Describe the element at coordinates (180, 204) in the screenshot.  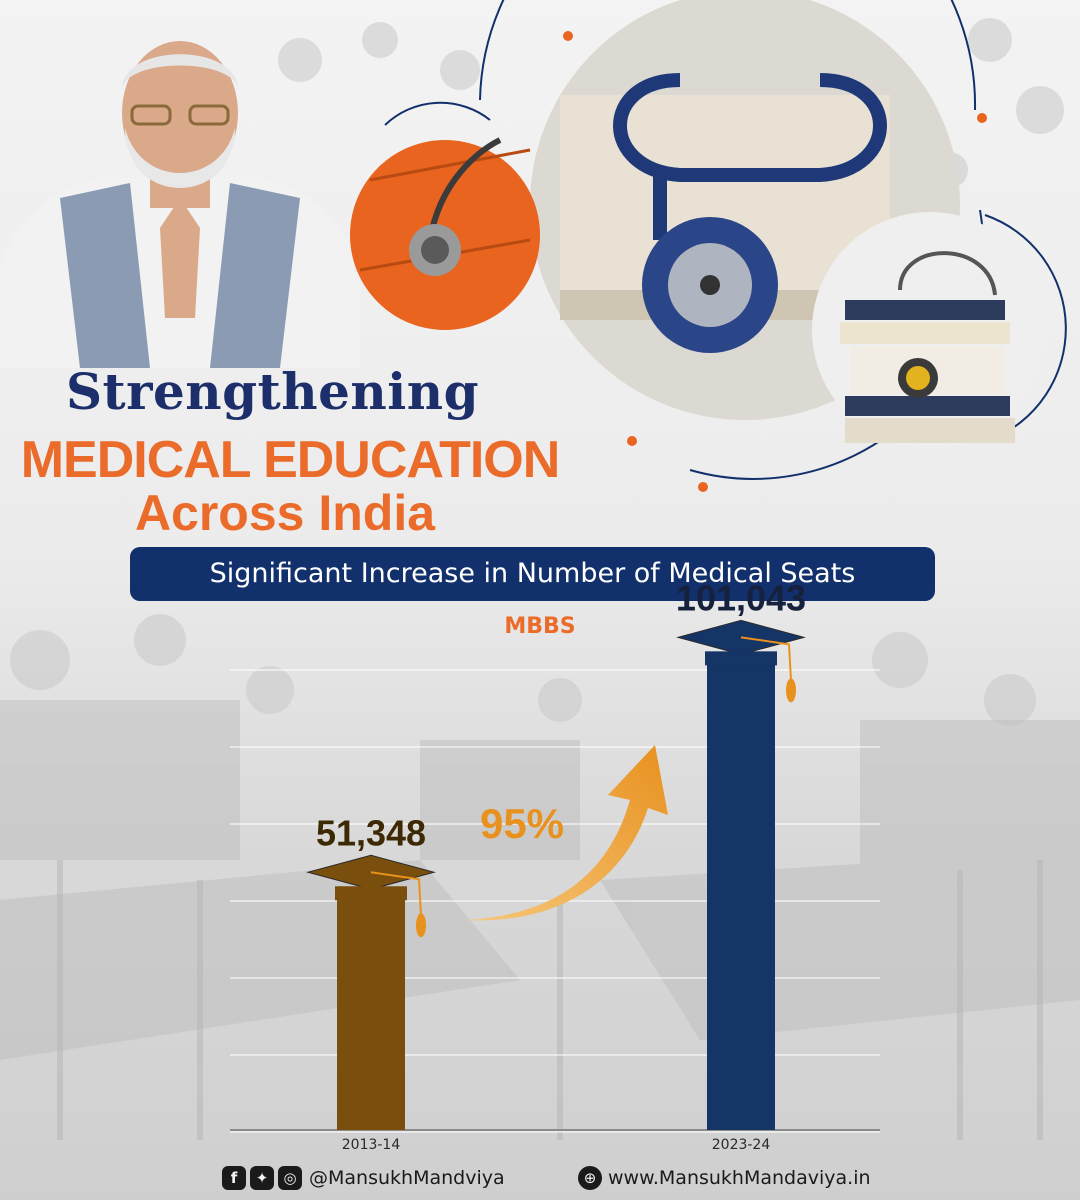
I see `leader-portrait` at that location.